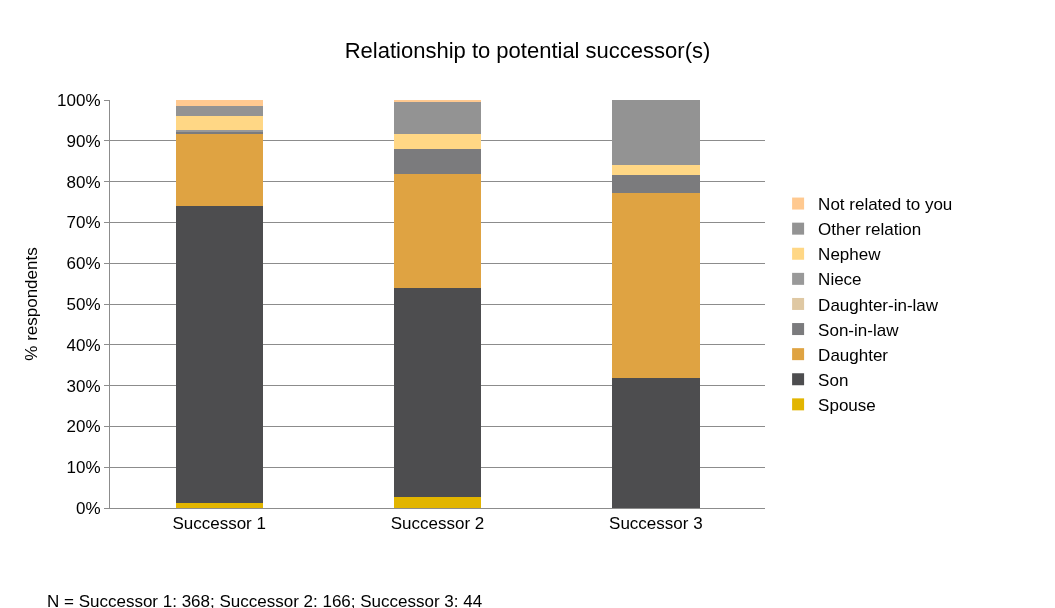 This screenshot has width=1055, height=608. Describe the element at coordinates (847, 405) in the screenshot. I see `legend-label: Spouse` at that location.